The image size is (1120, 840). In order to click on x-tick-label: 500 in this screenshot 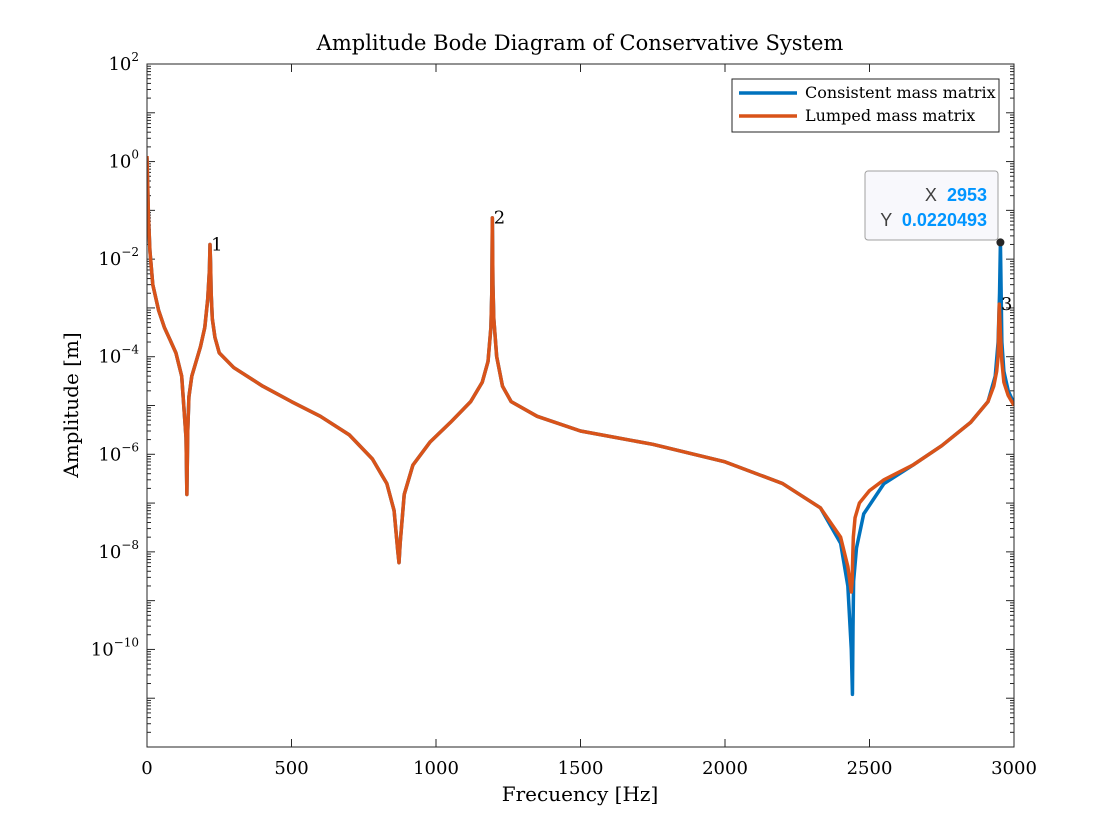, I will do `click(291, 768)`.